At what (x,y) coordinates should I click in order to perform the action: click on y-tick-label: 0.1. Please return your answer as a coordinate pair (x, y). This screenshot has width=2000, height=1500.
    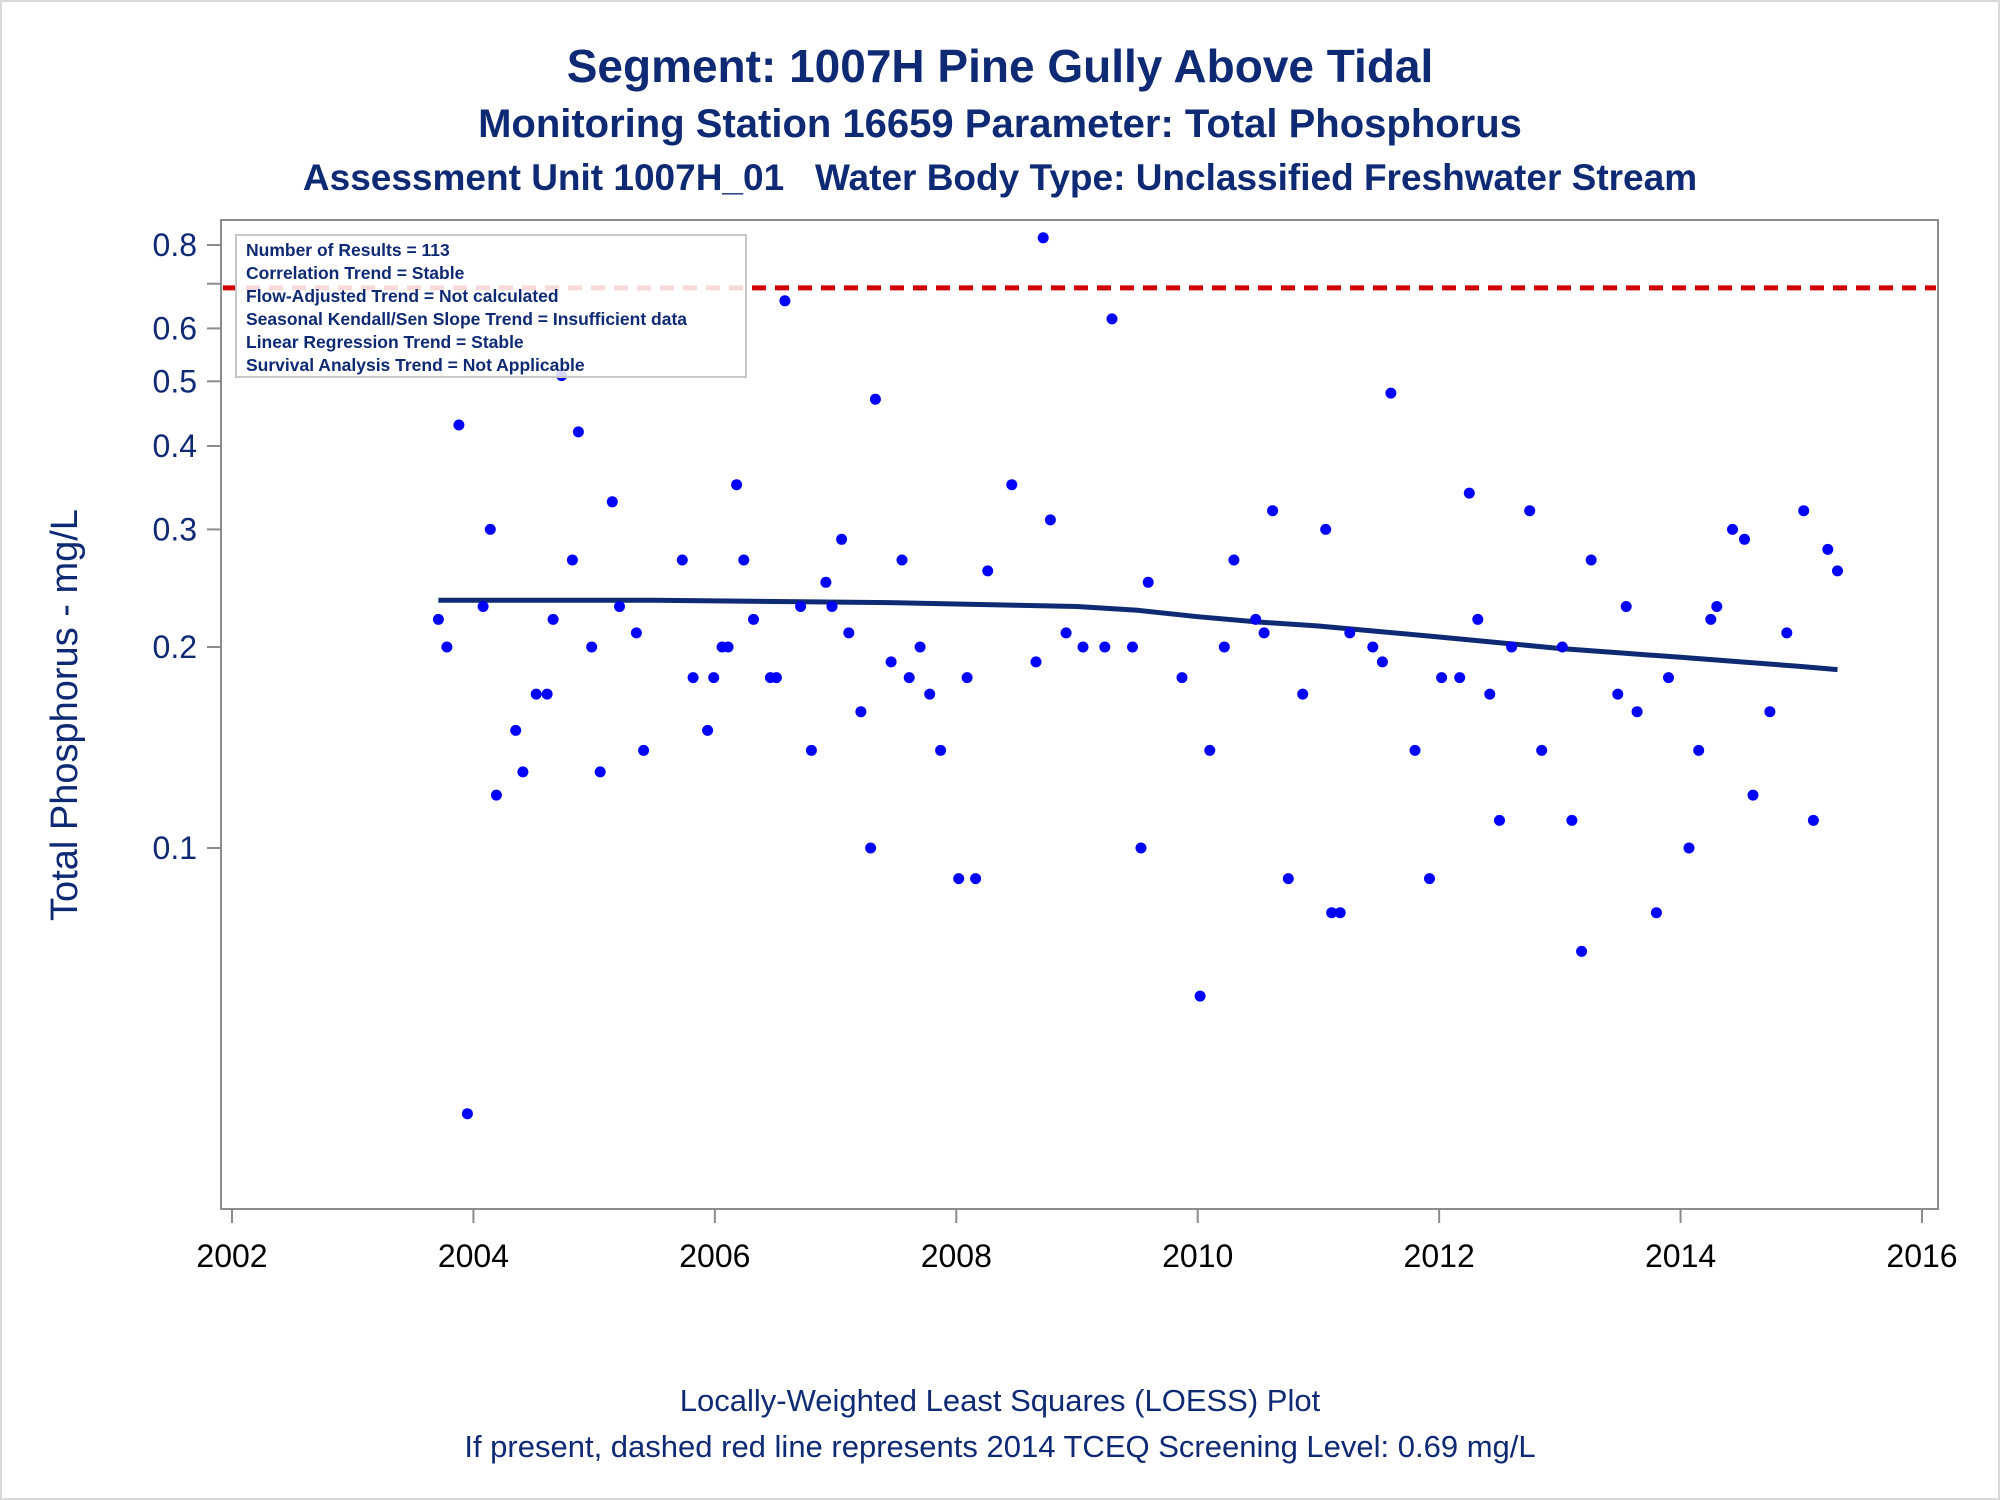
    Looking at the image, I should click on (175, 848).